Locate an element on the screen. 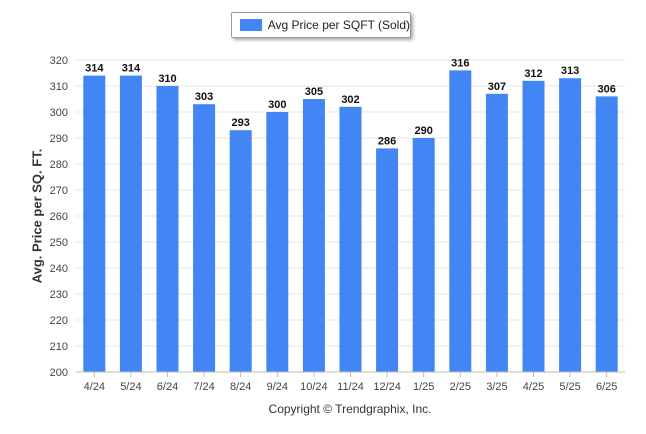  x-tick-label: 1/25 is located at coordinates (423, 387).